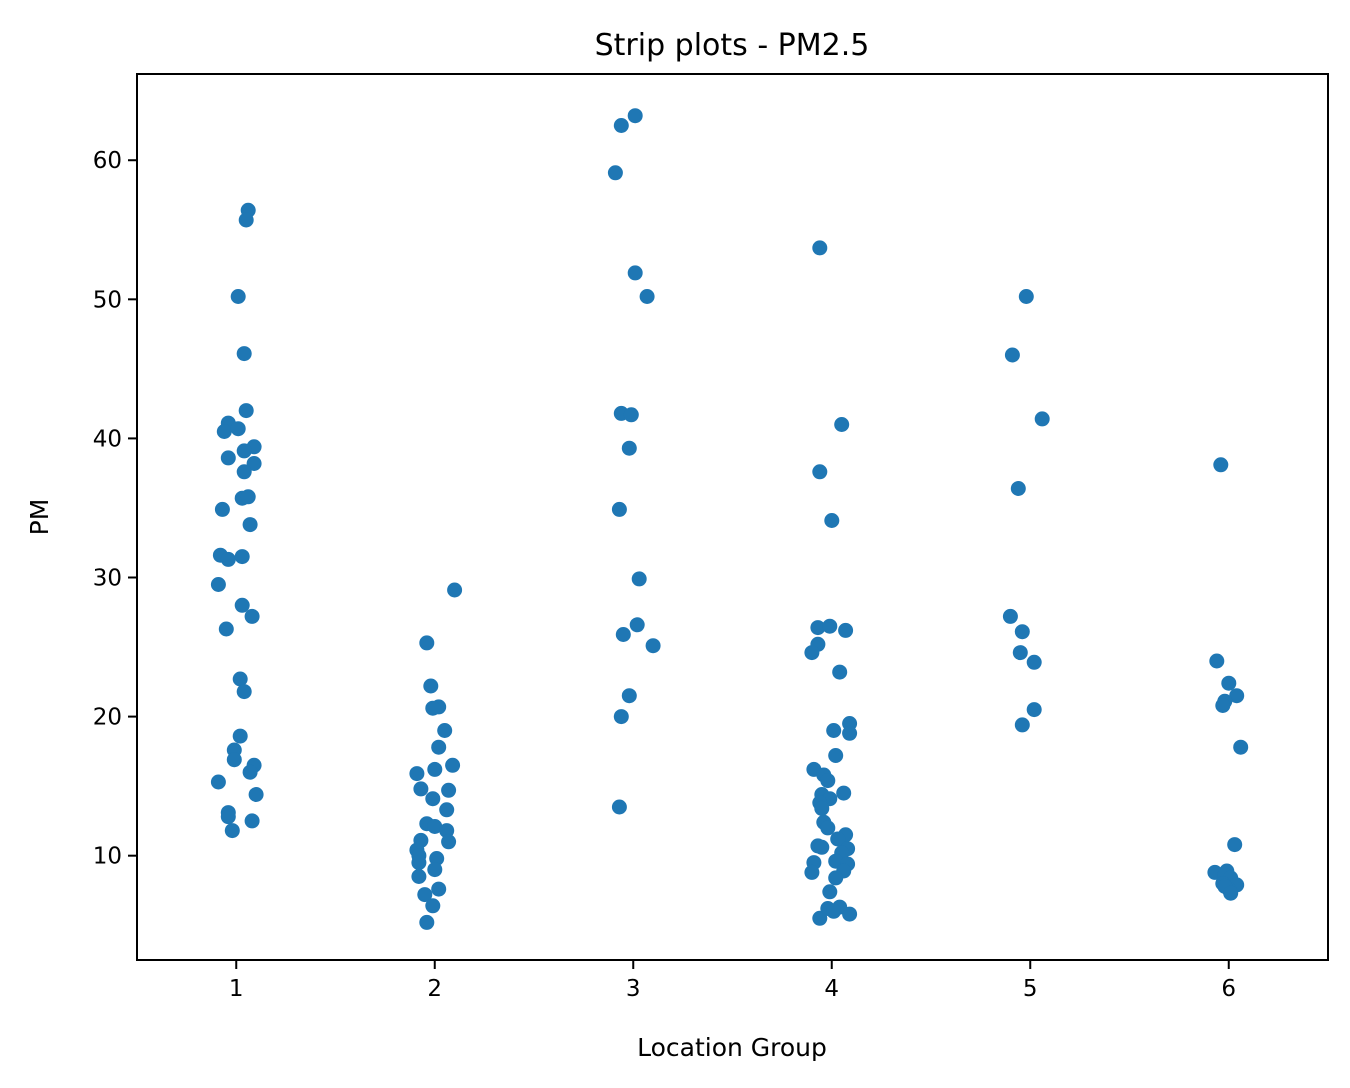  What do you see at coordinates (831, 989) in the screenshot?
I see `x-tick-label: 4` at bounding box center [831, 989].